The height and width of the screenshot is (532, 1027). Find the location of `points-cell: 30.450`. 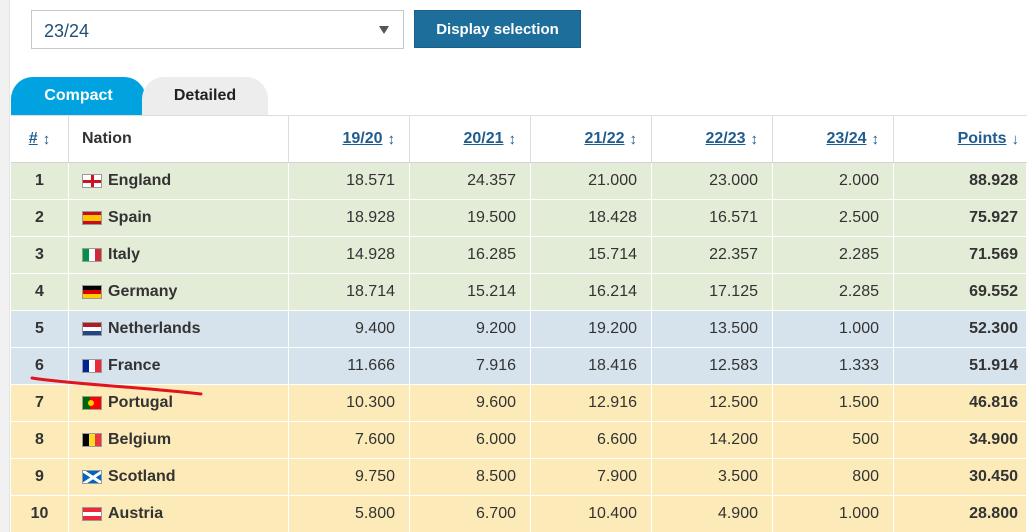

points-cell: 30.450 is located at coordinates (960, 477).